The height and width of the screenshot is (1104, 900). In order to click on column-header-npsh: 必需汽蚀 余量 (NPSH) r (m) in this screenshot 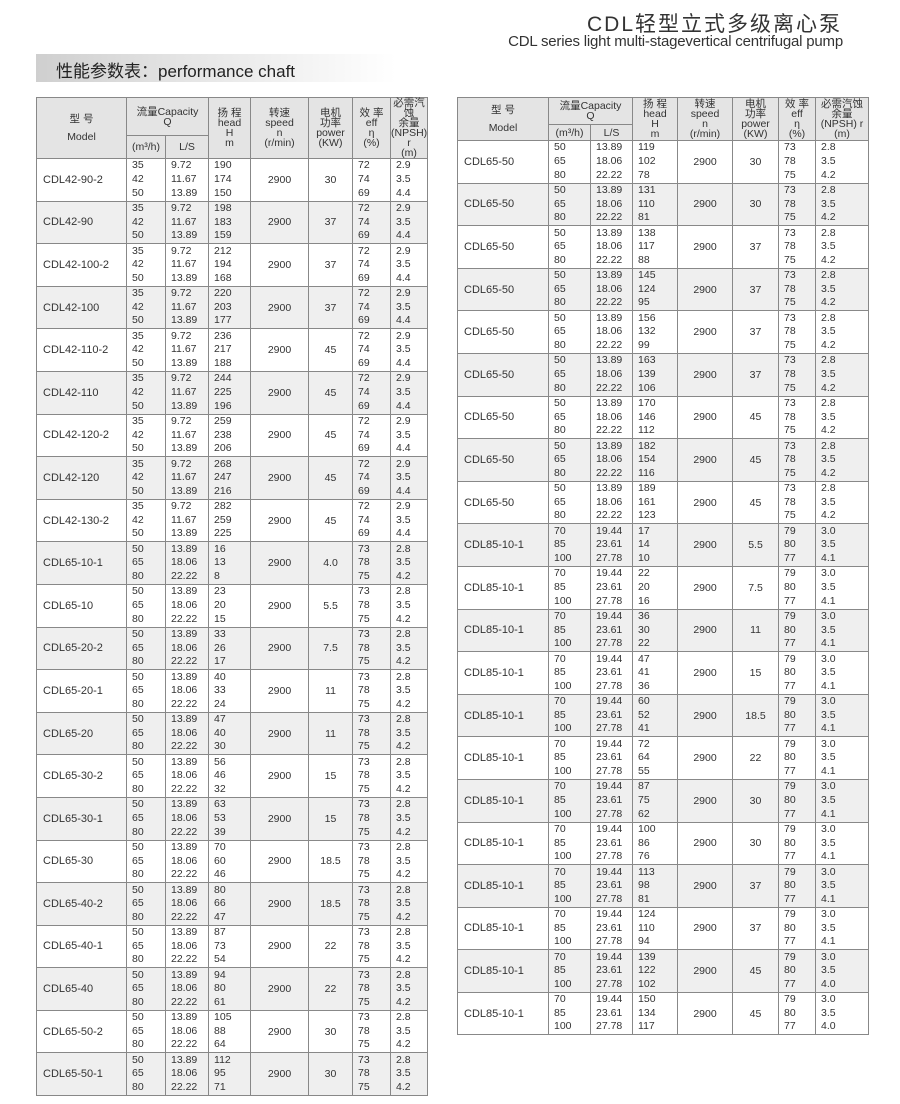, I will do `click(842, 119)`.